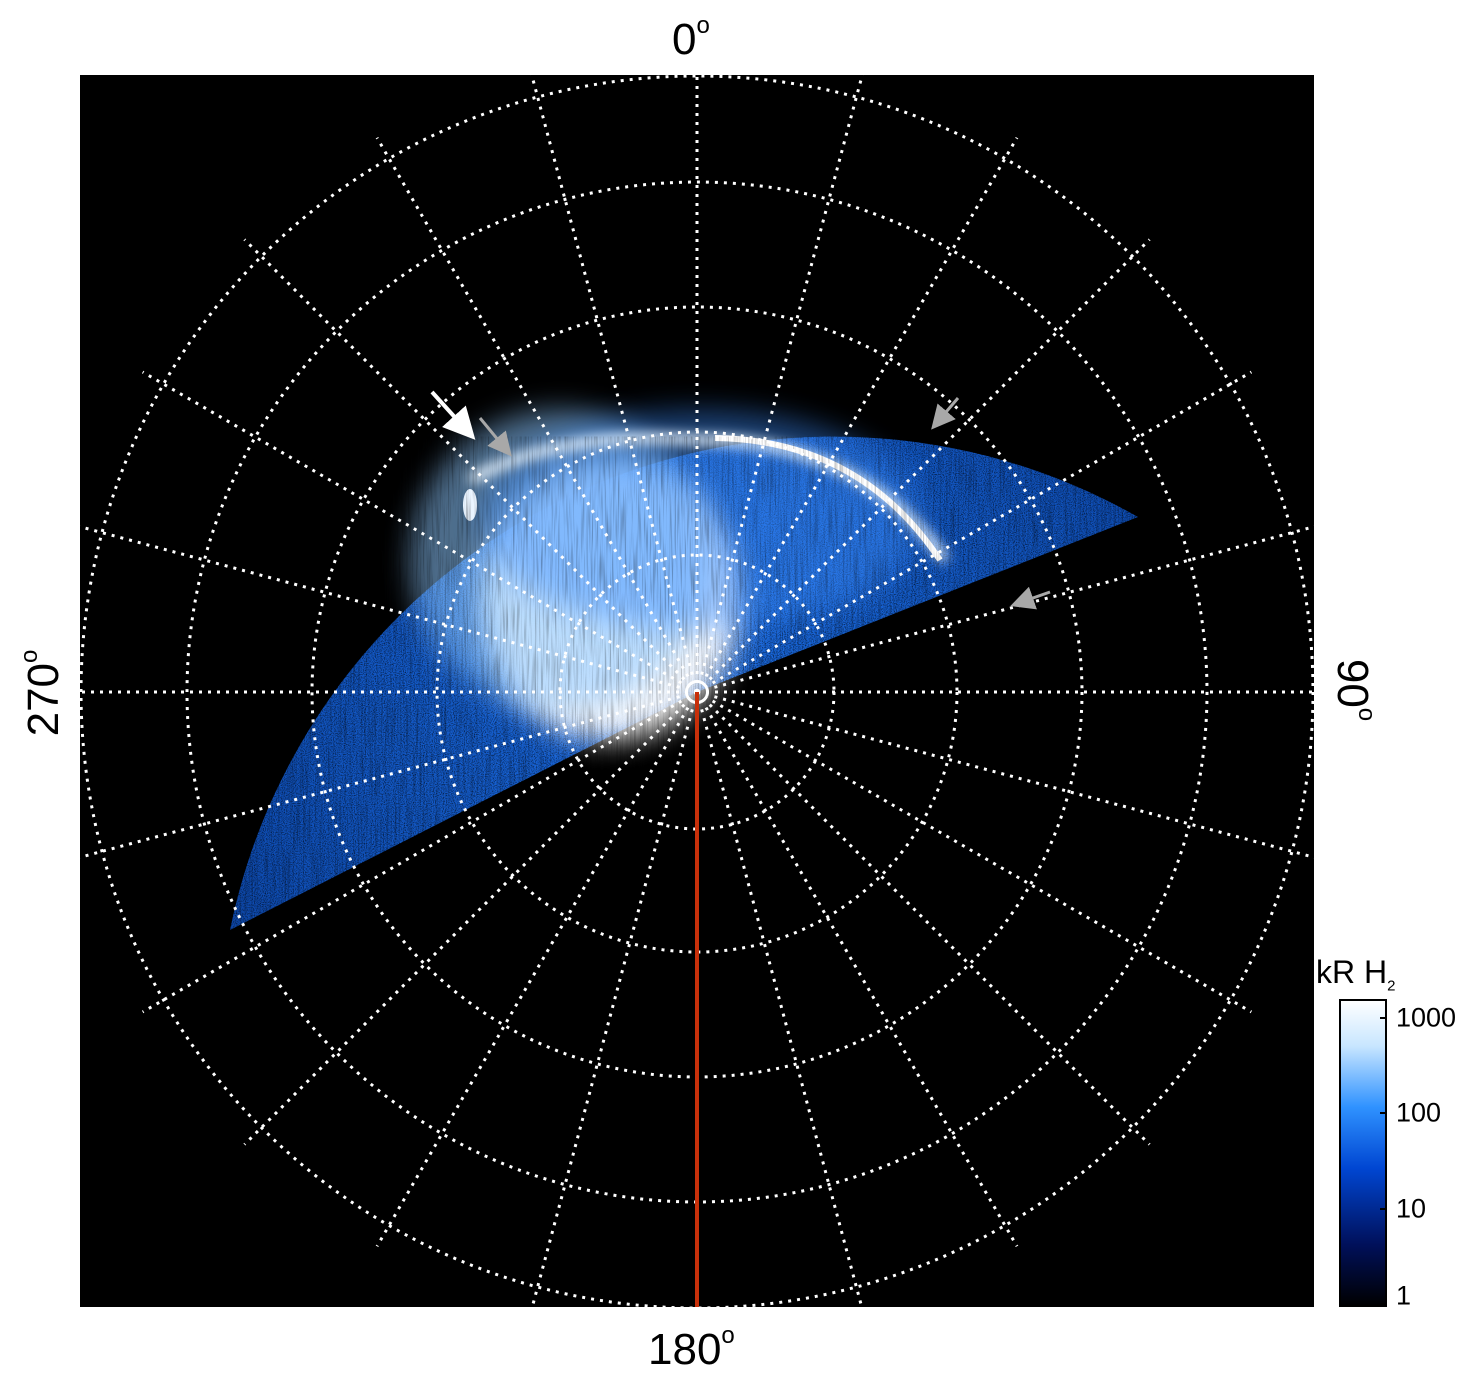  I want to click on colorbar, so click(1363, 1153).